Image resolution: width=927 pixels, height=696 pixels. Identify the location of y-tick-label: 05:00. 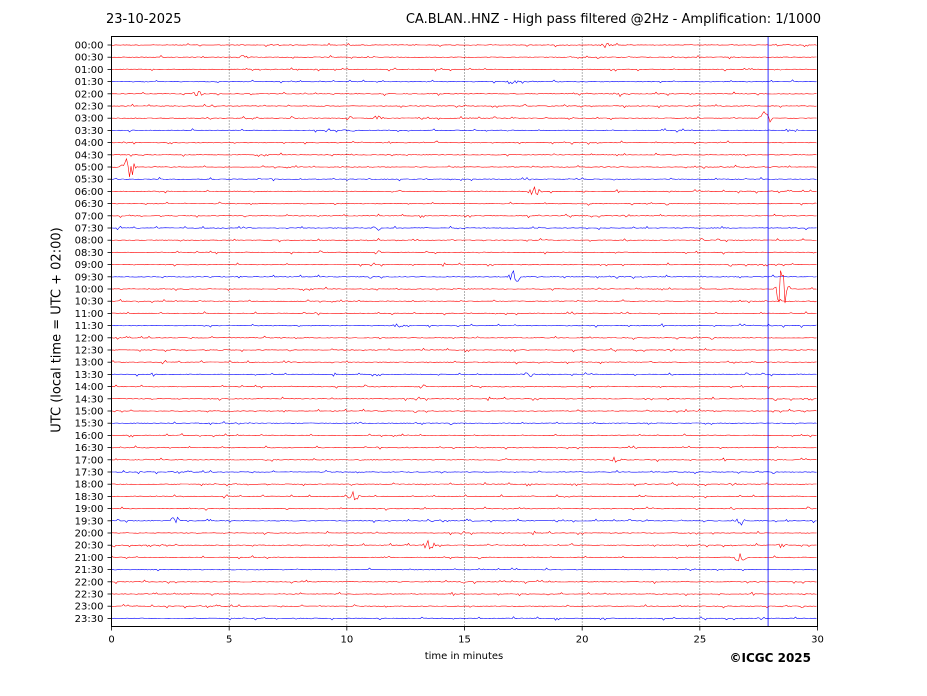
(89, 168).